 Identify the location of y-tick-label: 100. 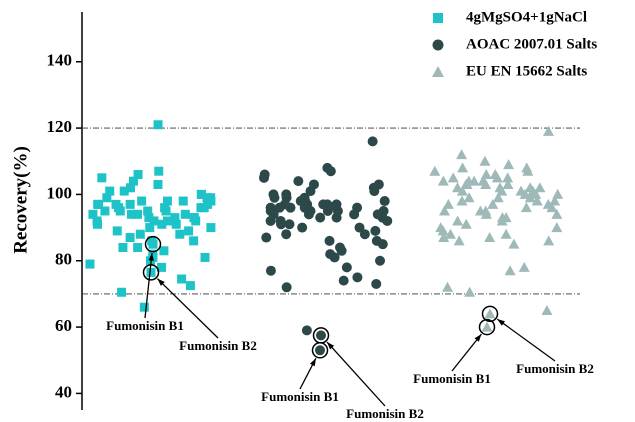
(60, 192).